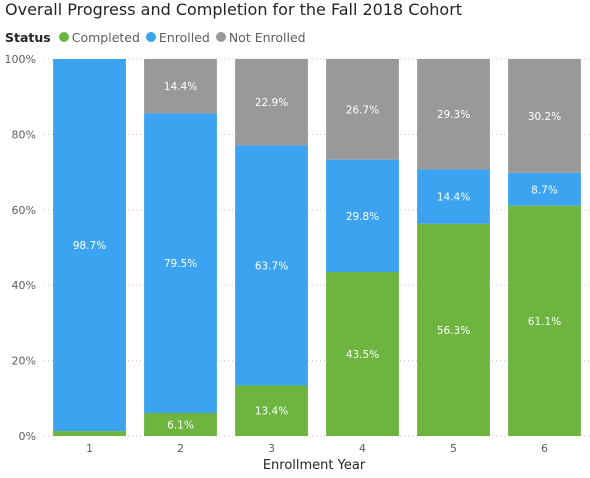 Image resolution: width=590 pixels, height=478 pixels. I want to click on legend-label-not-enrolled: Not Enrolled, so click(267, 37).